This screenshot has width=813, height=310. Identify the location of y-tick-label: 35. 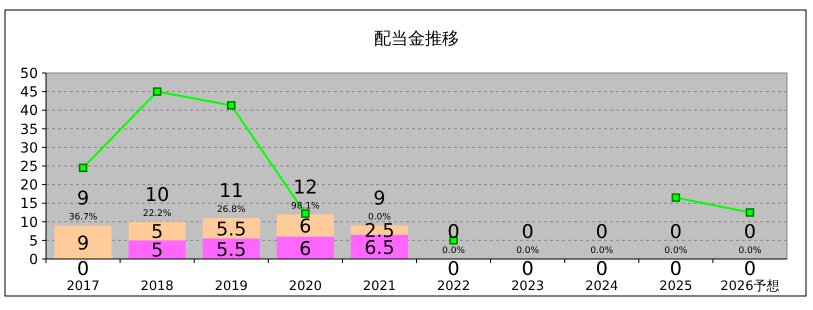
(29, 130).